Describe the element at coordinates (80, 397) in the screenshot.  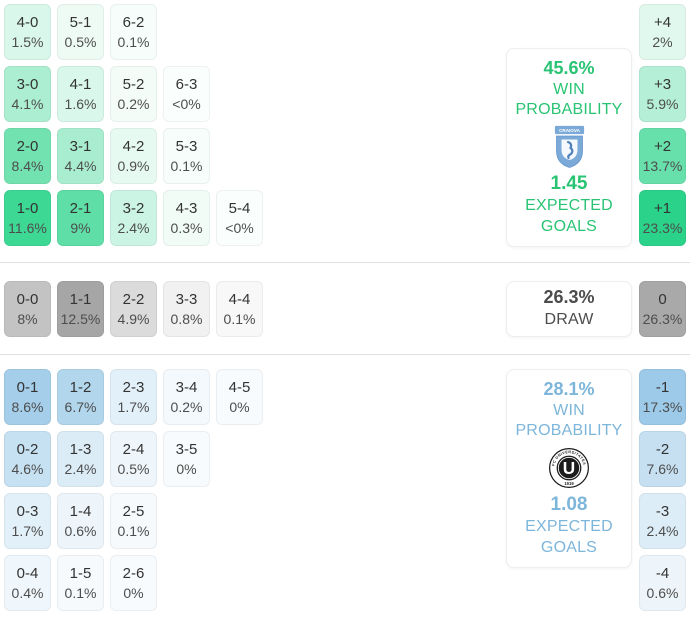
I see `score-cell-1-2: 1-2 6.7%` at that location.